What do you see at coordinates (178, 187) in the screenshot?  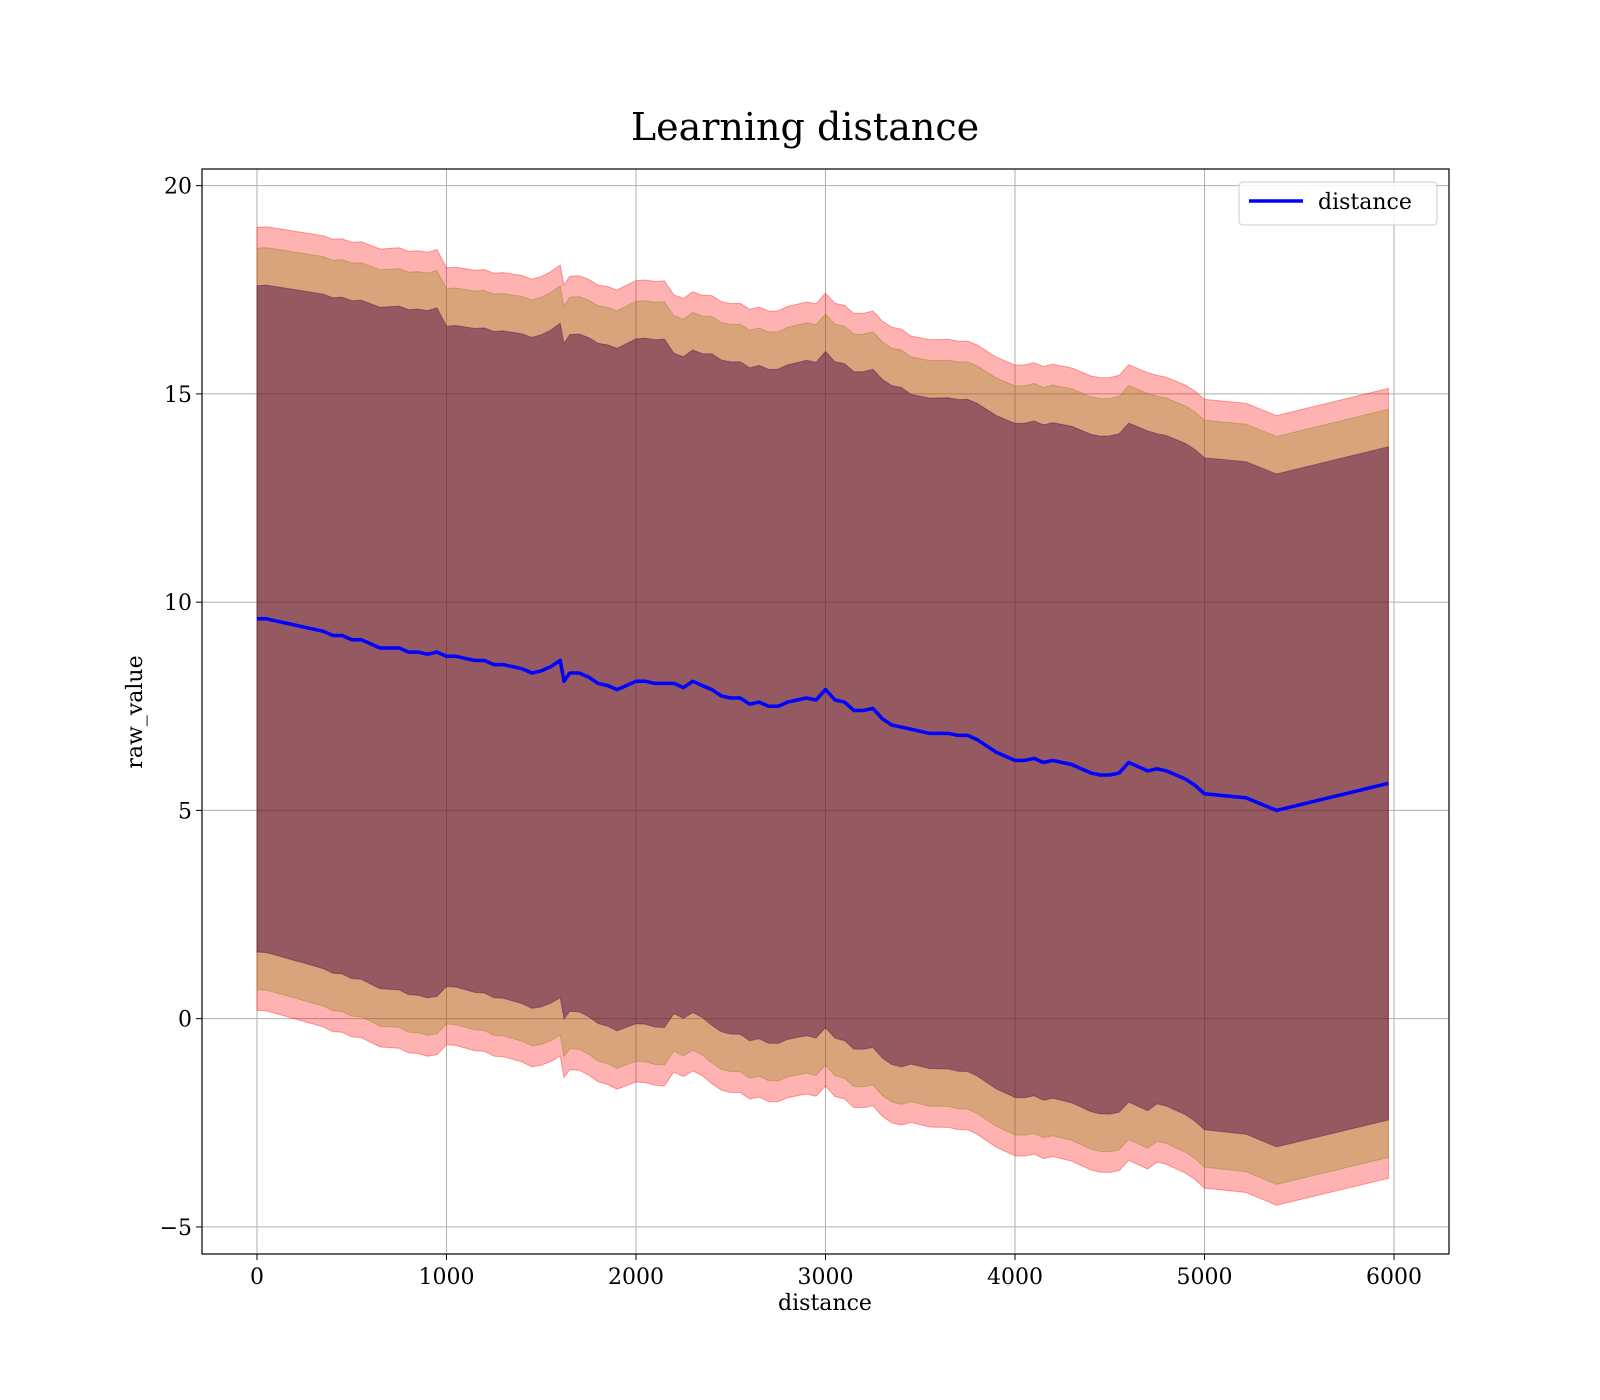 I see `y-tick-label: 20` at bounding box center [178, 187].